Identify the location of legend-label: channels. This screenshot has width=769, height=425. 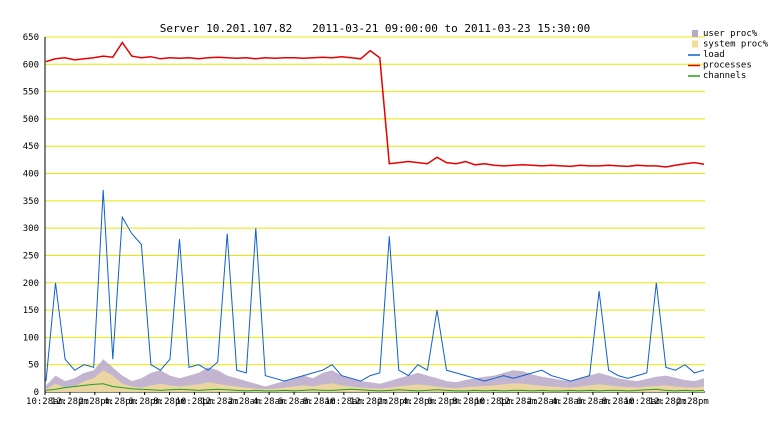
(724, 76).